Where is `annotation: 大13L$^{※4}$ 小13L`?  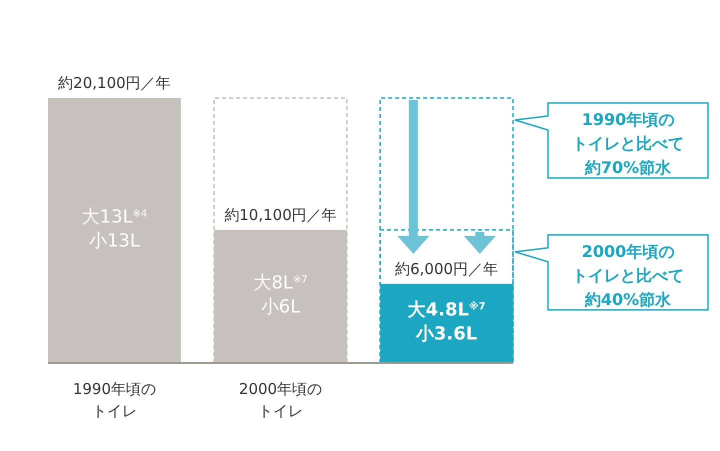 annotation: 大13L$^{※4}$ 小13L is located at coordinates (115, 229).